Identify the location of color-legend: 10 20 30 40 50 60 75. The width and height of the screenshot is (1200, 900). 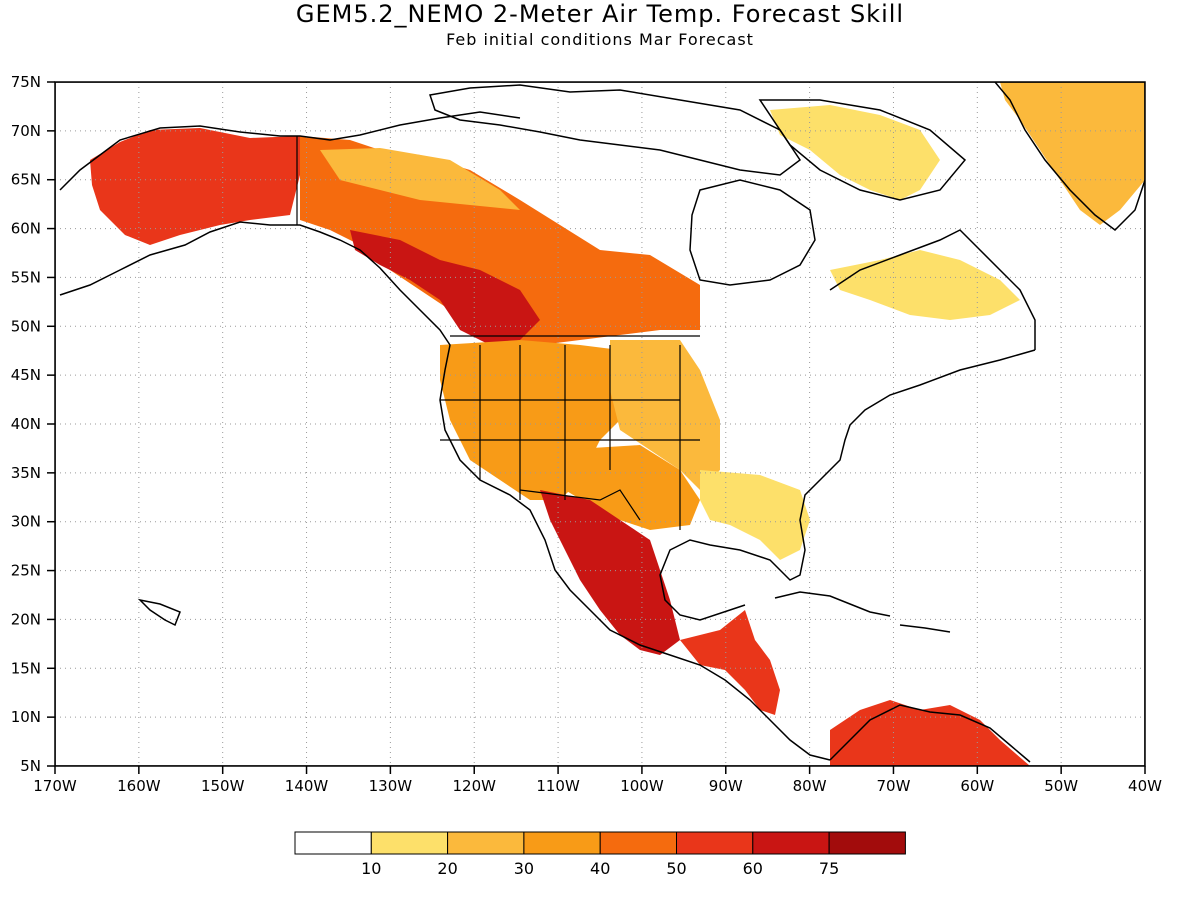
(600, 854).